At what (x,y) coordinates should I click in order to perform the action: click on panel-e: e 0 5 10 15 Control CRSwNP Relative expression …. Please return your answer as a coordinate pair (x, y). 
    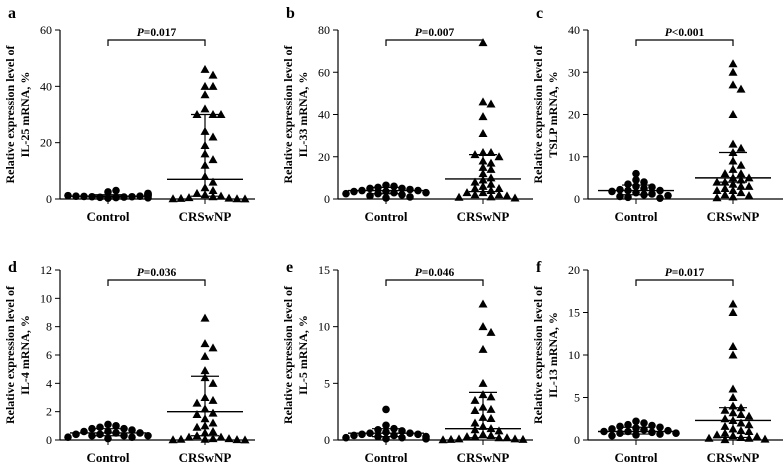
    Looking at the image, I should click on (407, 362).